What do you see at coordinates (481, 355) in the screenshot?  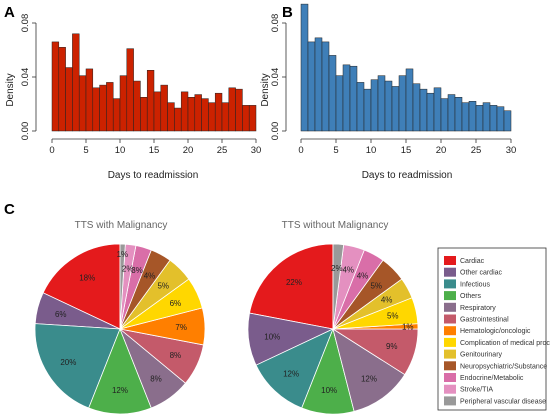 I see `legend-label: Genitourinary` at bounding box center [481, 355].